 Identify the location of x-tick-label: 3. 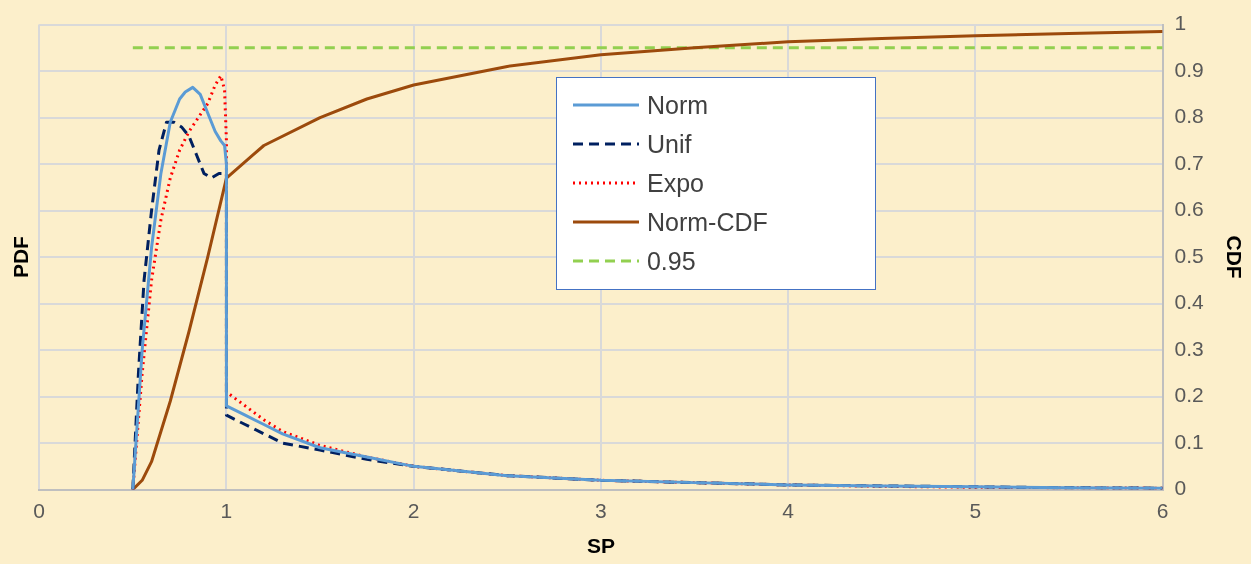
(601, 510).